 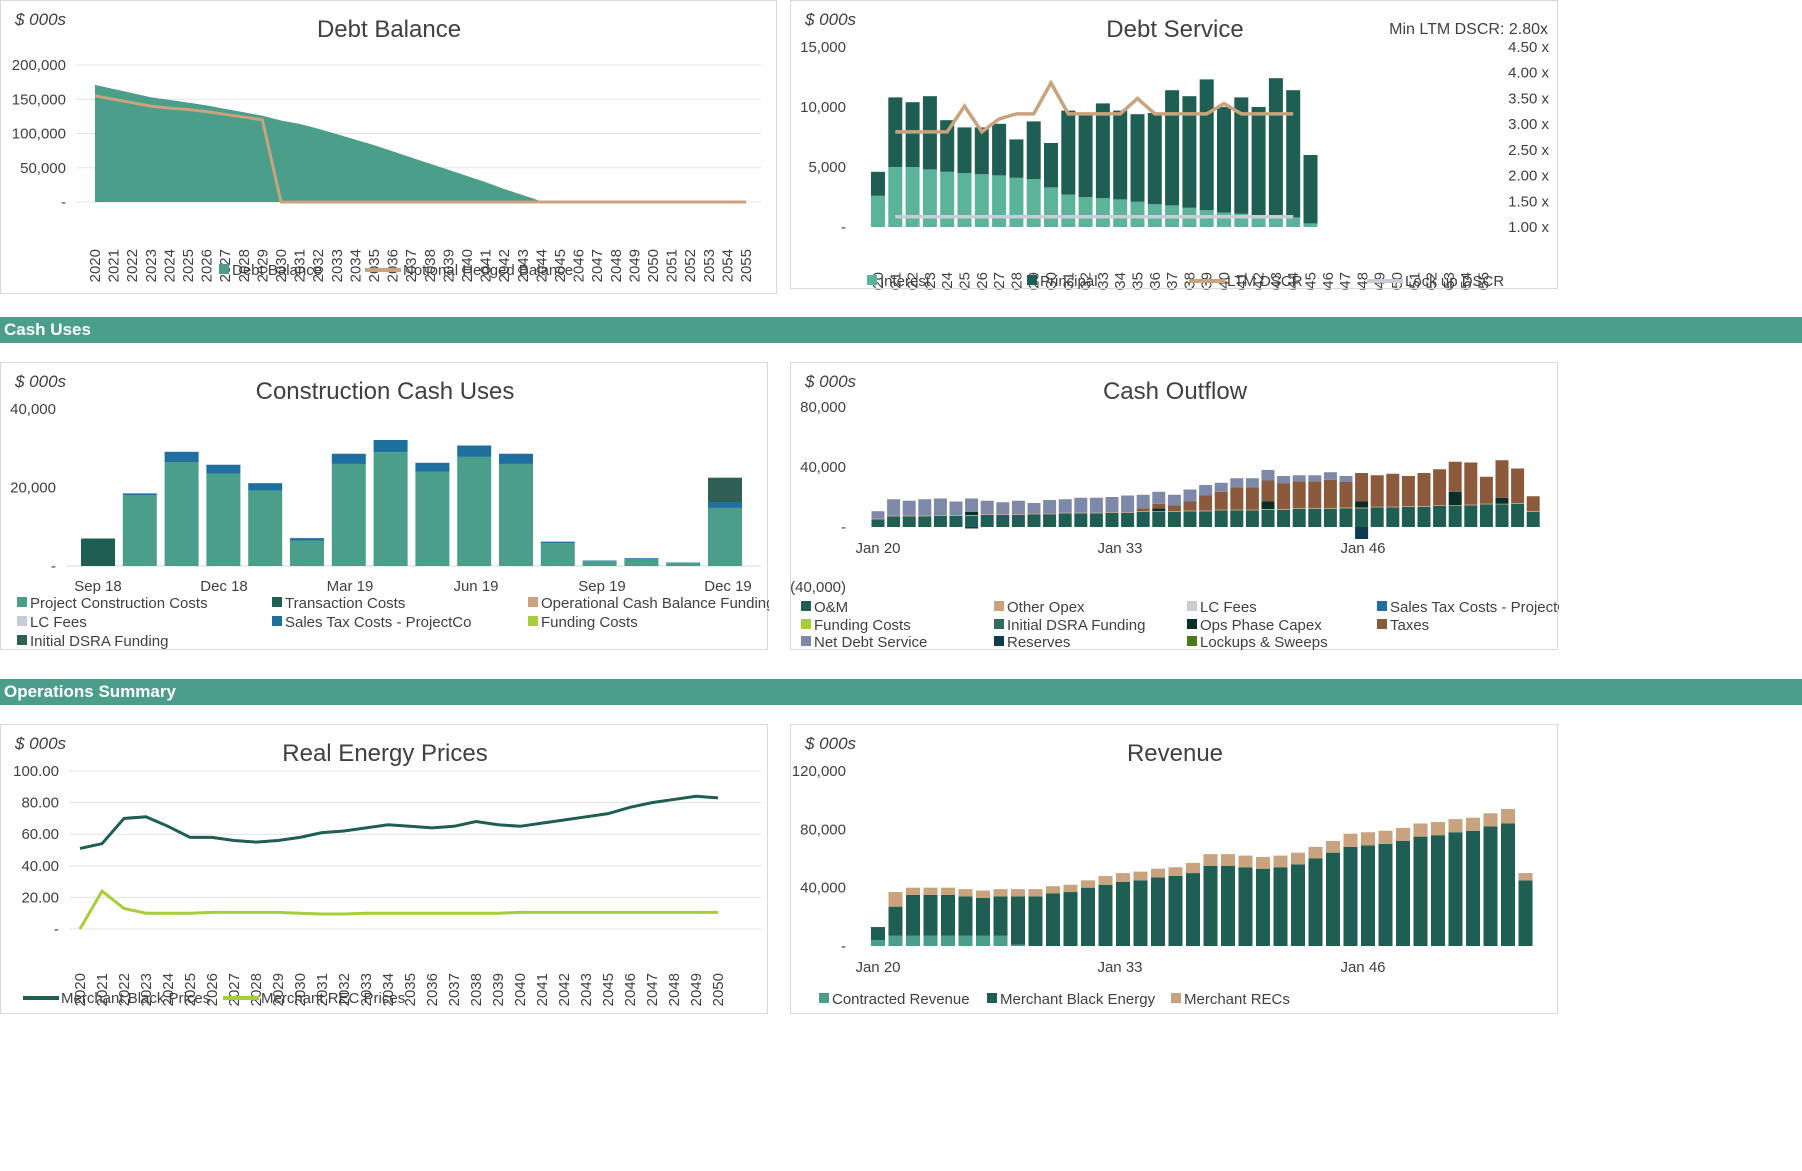 I want to click on x-tick-label: 2042, so click(x=1259, y=281).